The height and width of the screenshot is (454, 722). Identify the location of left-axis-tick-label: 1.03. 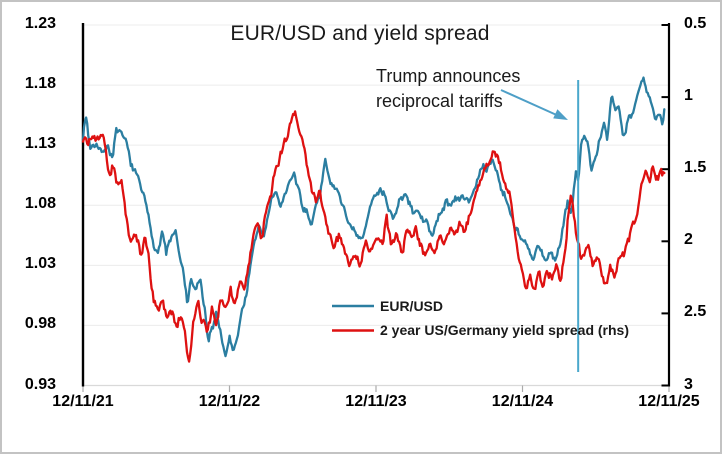
(40, 264).